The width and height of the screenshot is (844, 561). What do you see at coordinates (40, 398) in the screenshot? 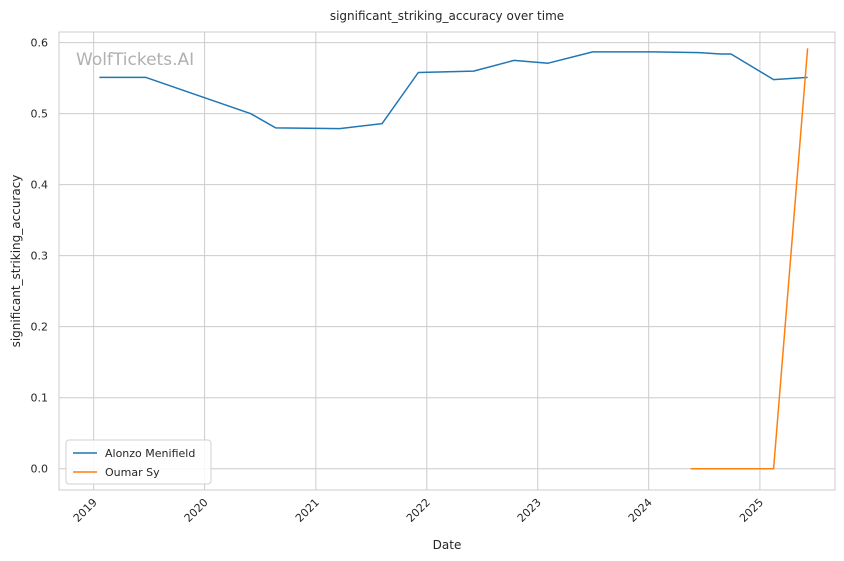
I see `y-tick-label-0-1: 0.1` at bounding box center [40, 398].